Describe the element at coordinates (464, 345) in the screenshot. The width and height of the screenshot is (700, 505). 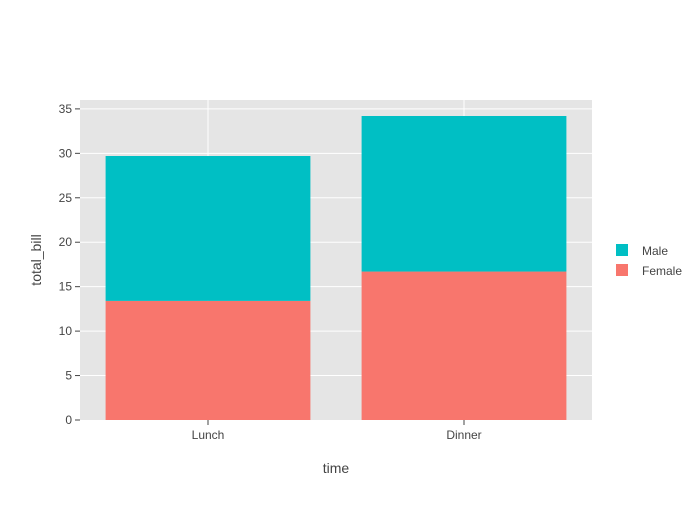
I see `bar-female-dinner` at that location.